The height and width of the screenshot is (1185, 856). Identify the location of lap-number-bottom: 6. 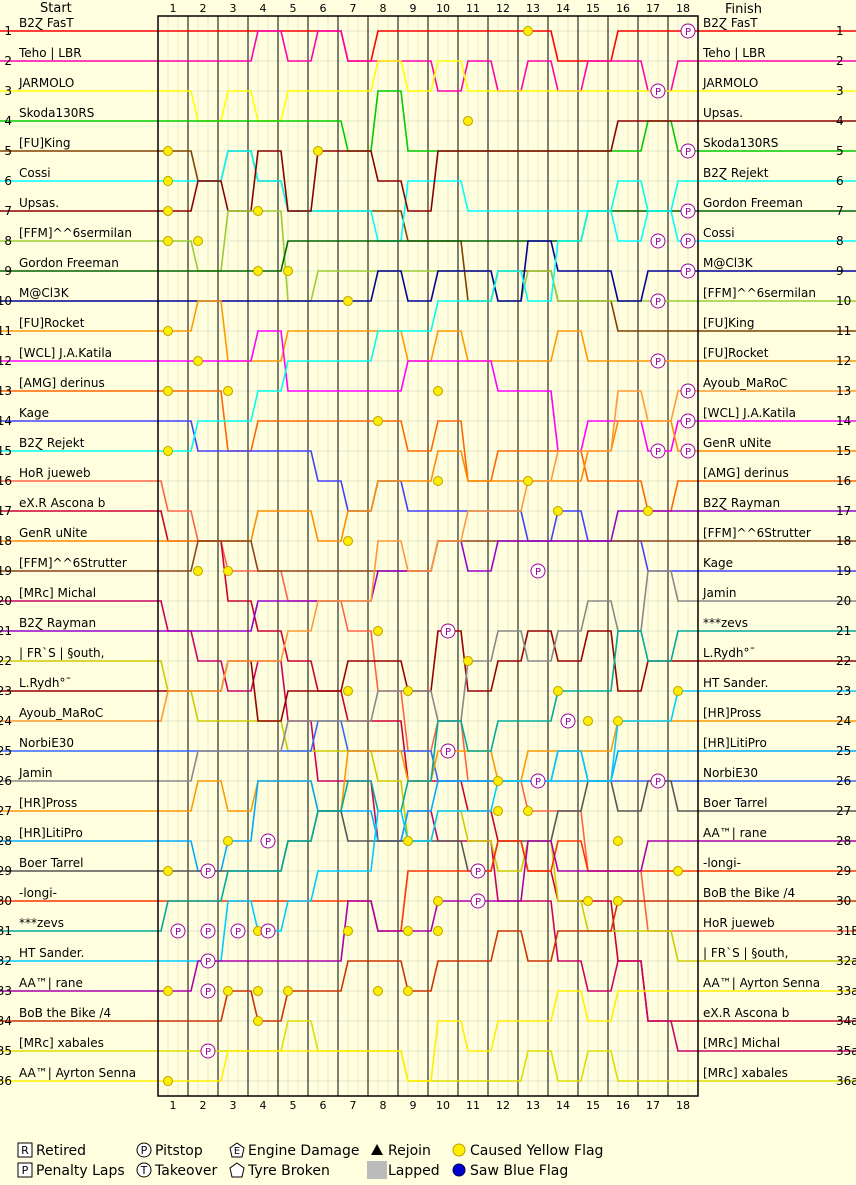
(323, 1105).